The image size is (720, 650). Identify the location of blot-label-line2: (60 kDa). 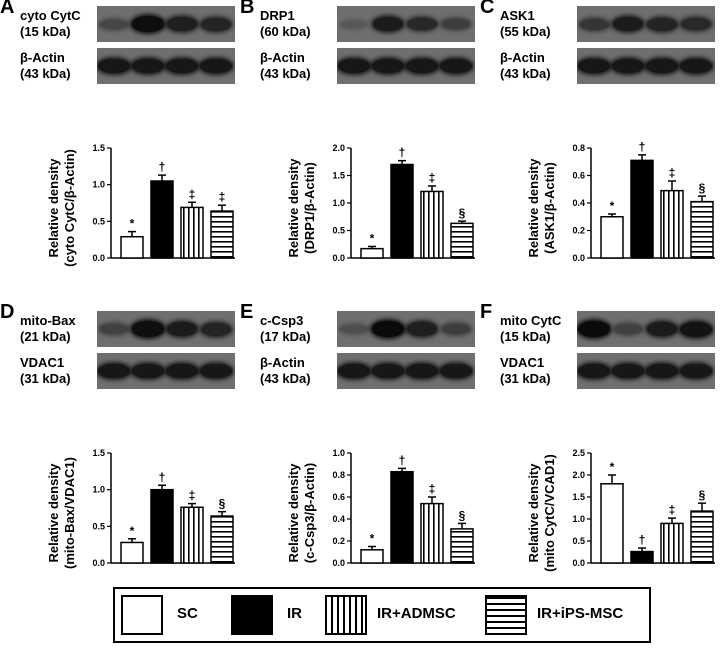
(285, 31).